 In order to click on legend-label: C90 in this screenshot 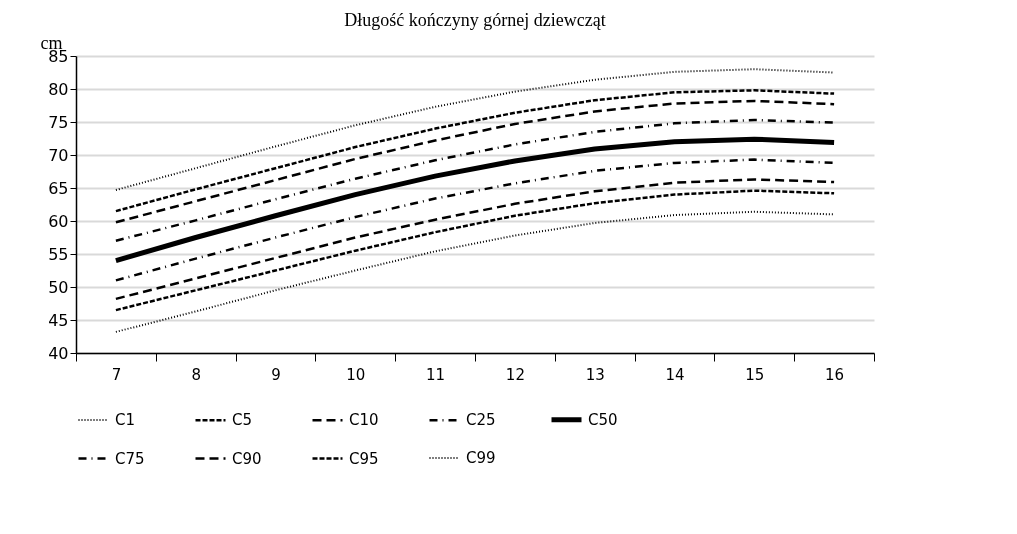, I will do `click(247, 458)`.